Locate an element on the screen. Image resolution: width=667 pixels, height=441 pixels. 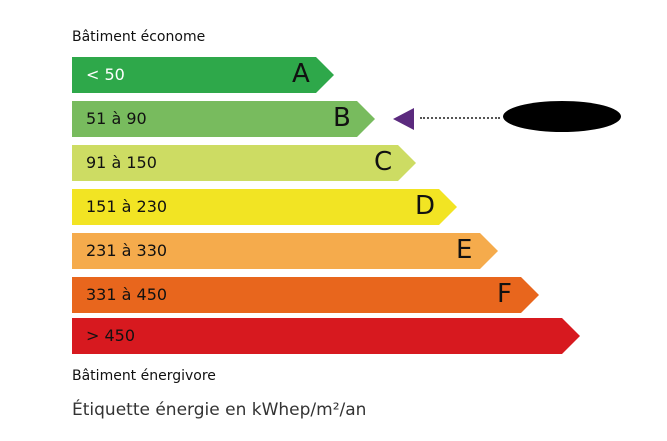
class-range: < 50 is located at coordinates (105, 74).